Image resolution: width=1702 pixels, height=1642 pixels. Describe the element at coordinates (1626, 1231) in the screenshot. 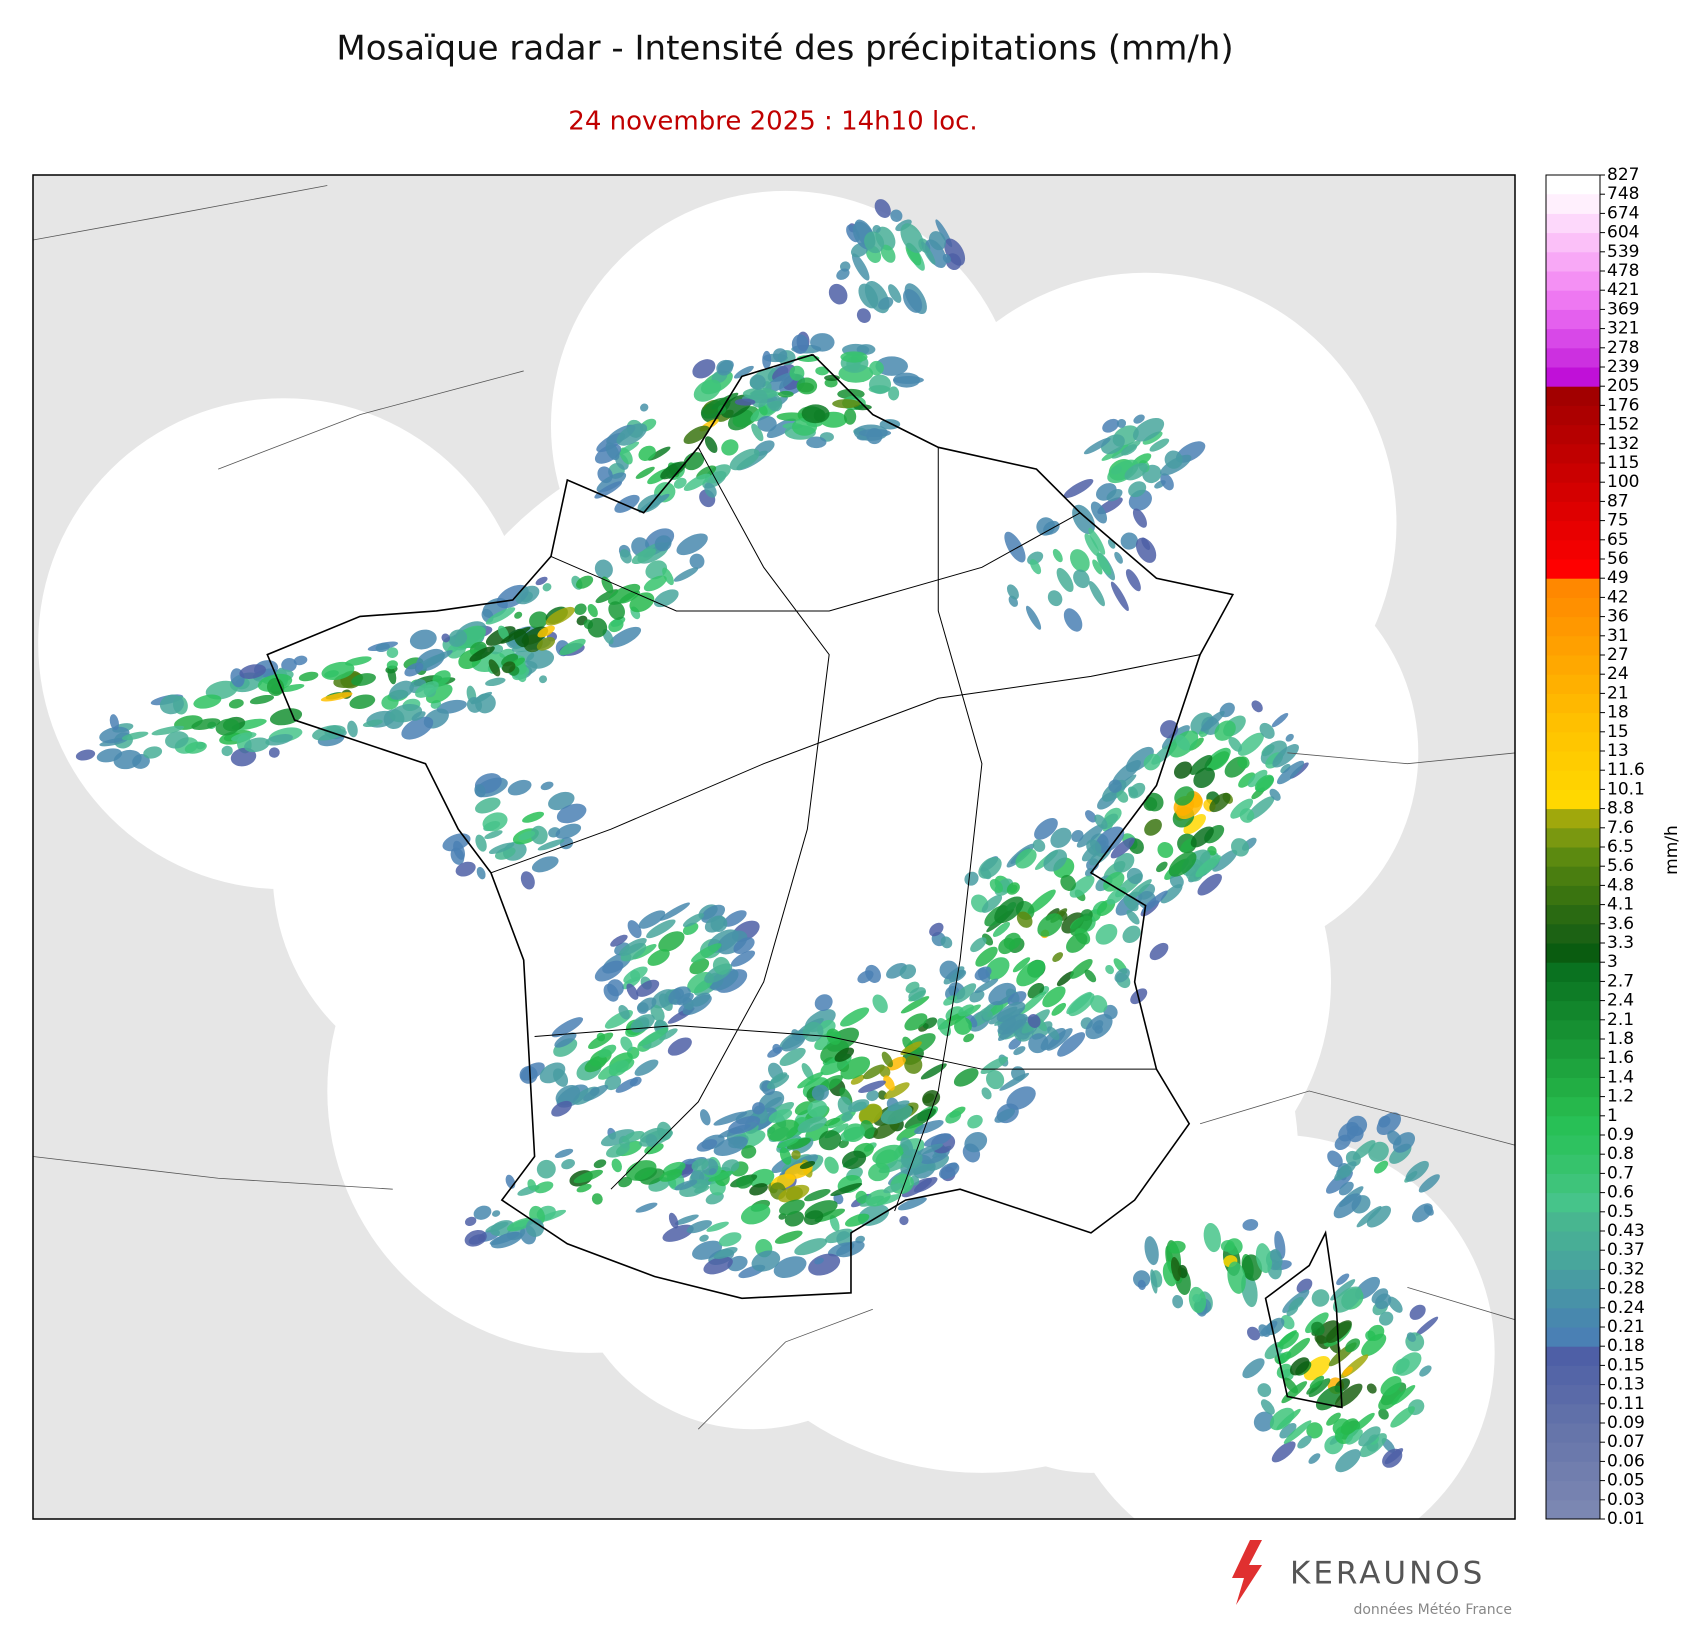

I see `colorbar-tick-label: 0.43` at that location.